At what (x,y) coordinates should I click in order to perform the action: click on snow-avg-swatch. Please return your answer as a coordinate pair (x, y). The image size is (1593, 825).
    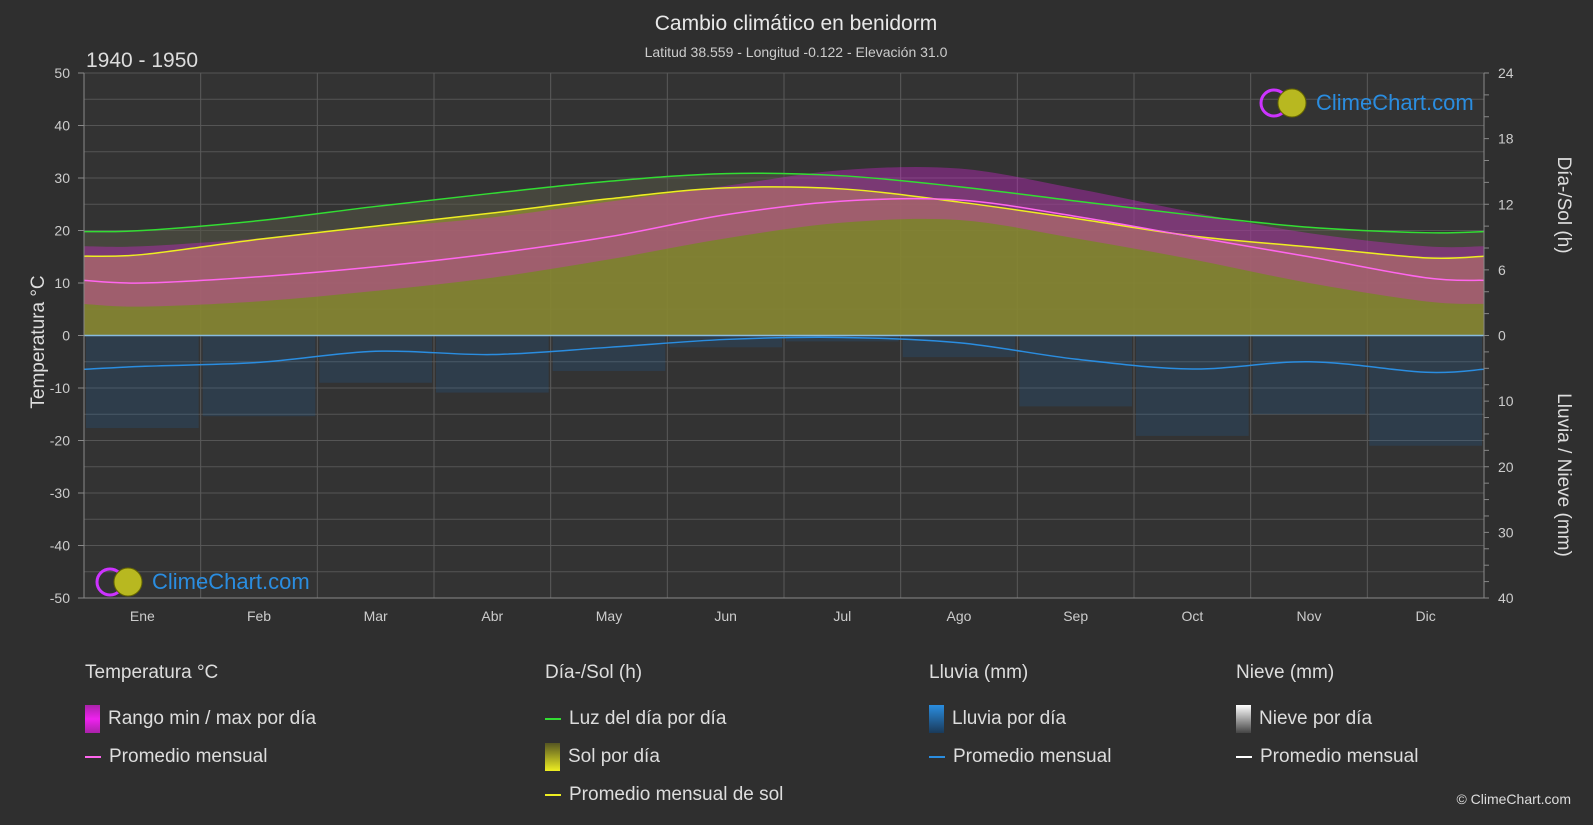
    Looking at the image, I should click on (1244, 757).